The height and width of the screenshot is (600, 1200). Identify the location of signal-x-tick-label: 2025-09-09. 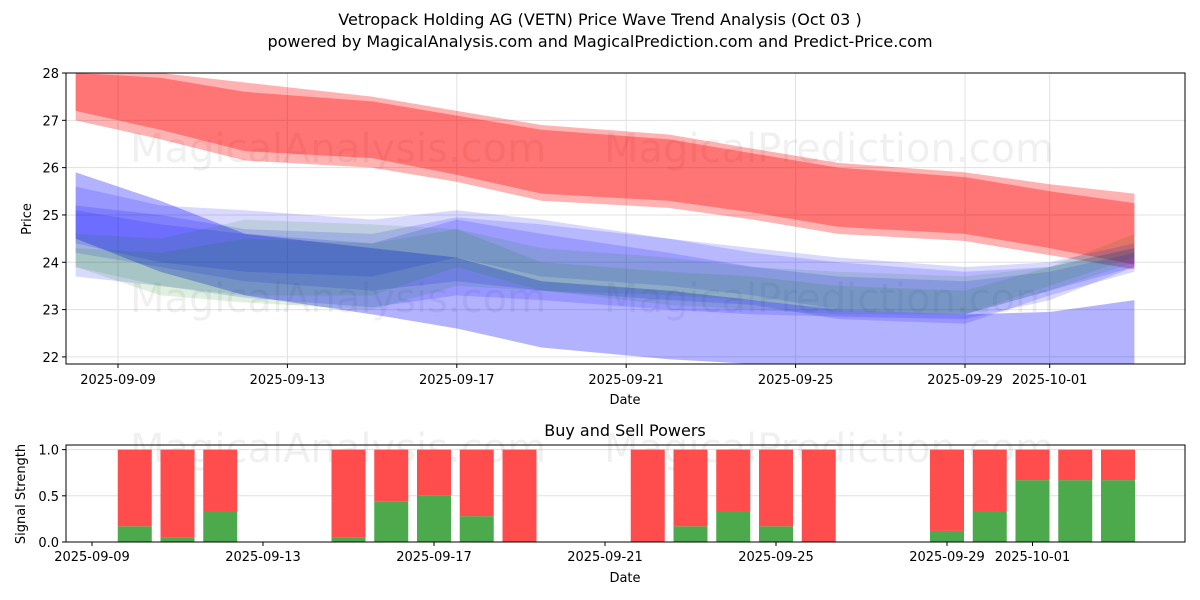
(92, 557).